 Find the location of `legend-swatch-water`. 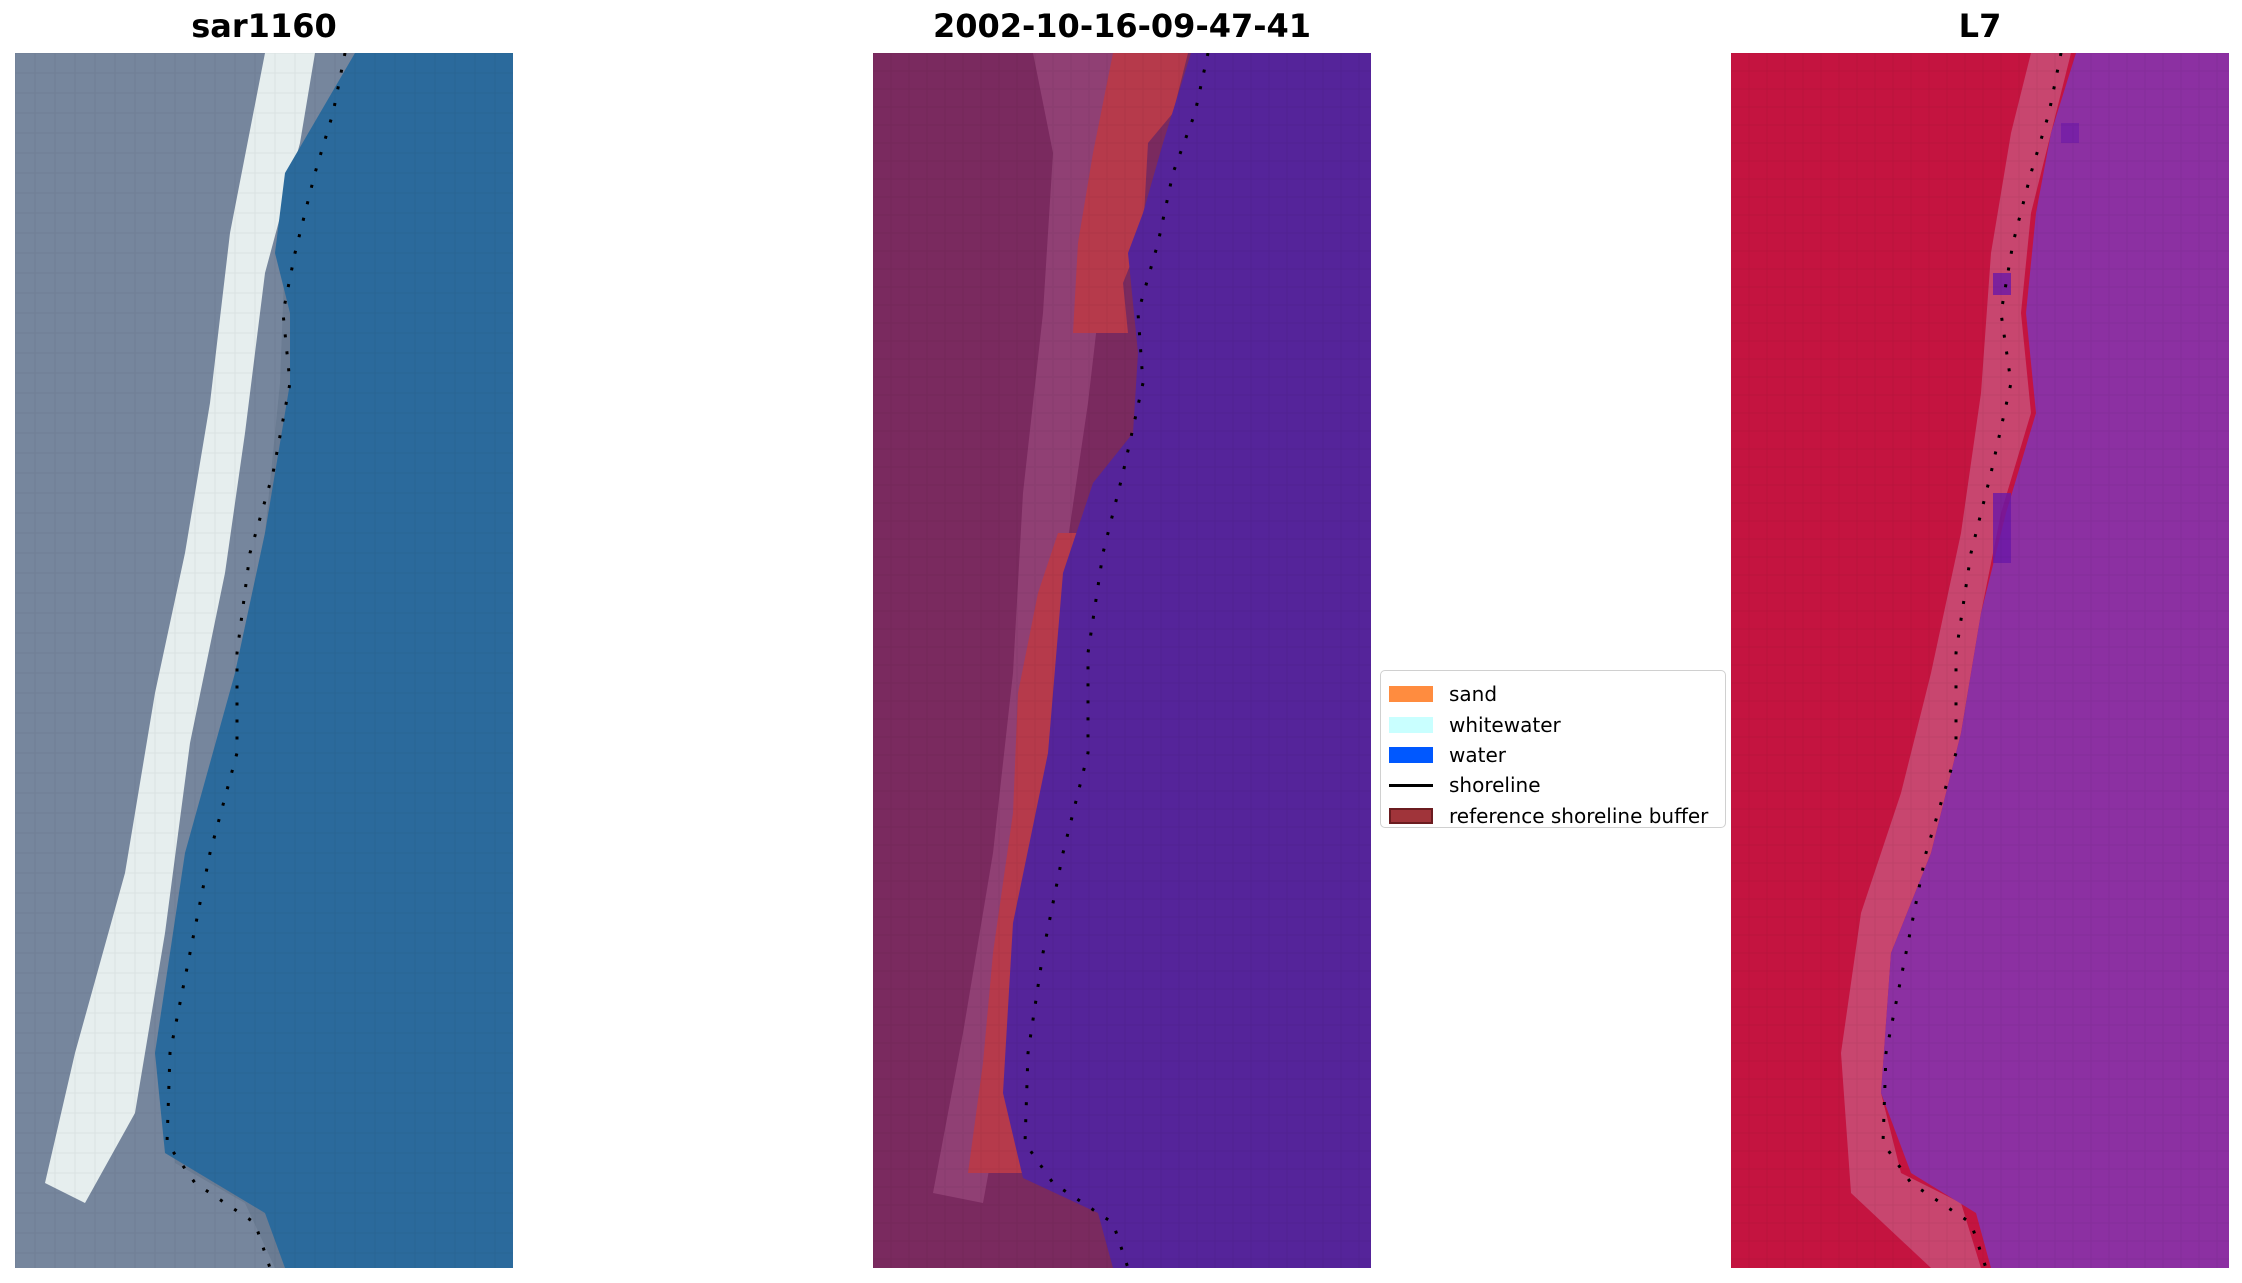

legend-swatch-water is located at coordinates (1411, 754).